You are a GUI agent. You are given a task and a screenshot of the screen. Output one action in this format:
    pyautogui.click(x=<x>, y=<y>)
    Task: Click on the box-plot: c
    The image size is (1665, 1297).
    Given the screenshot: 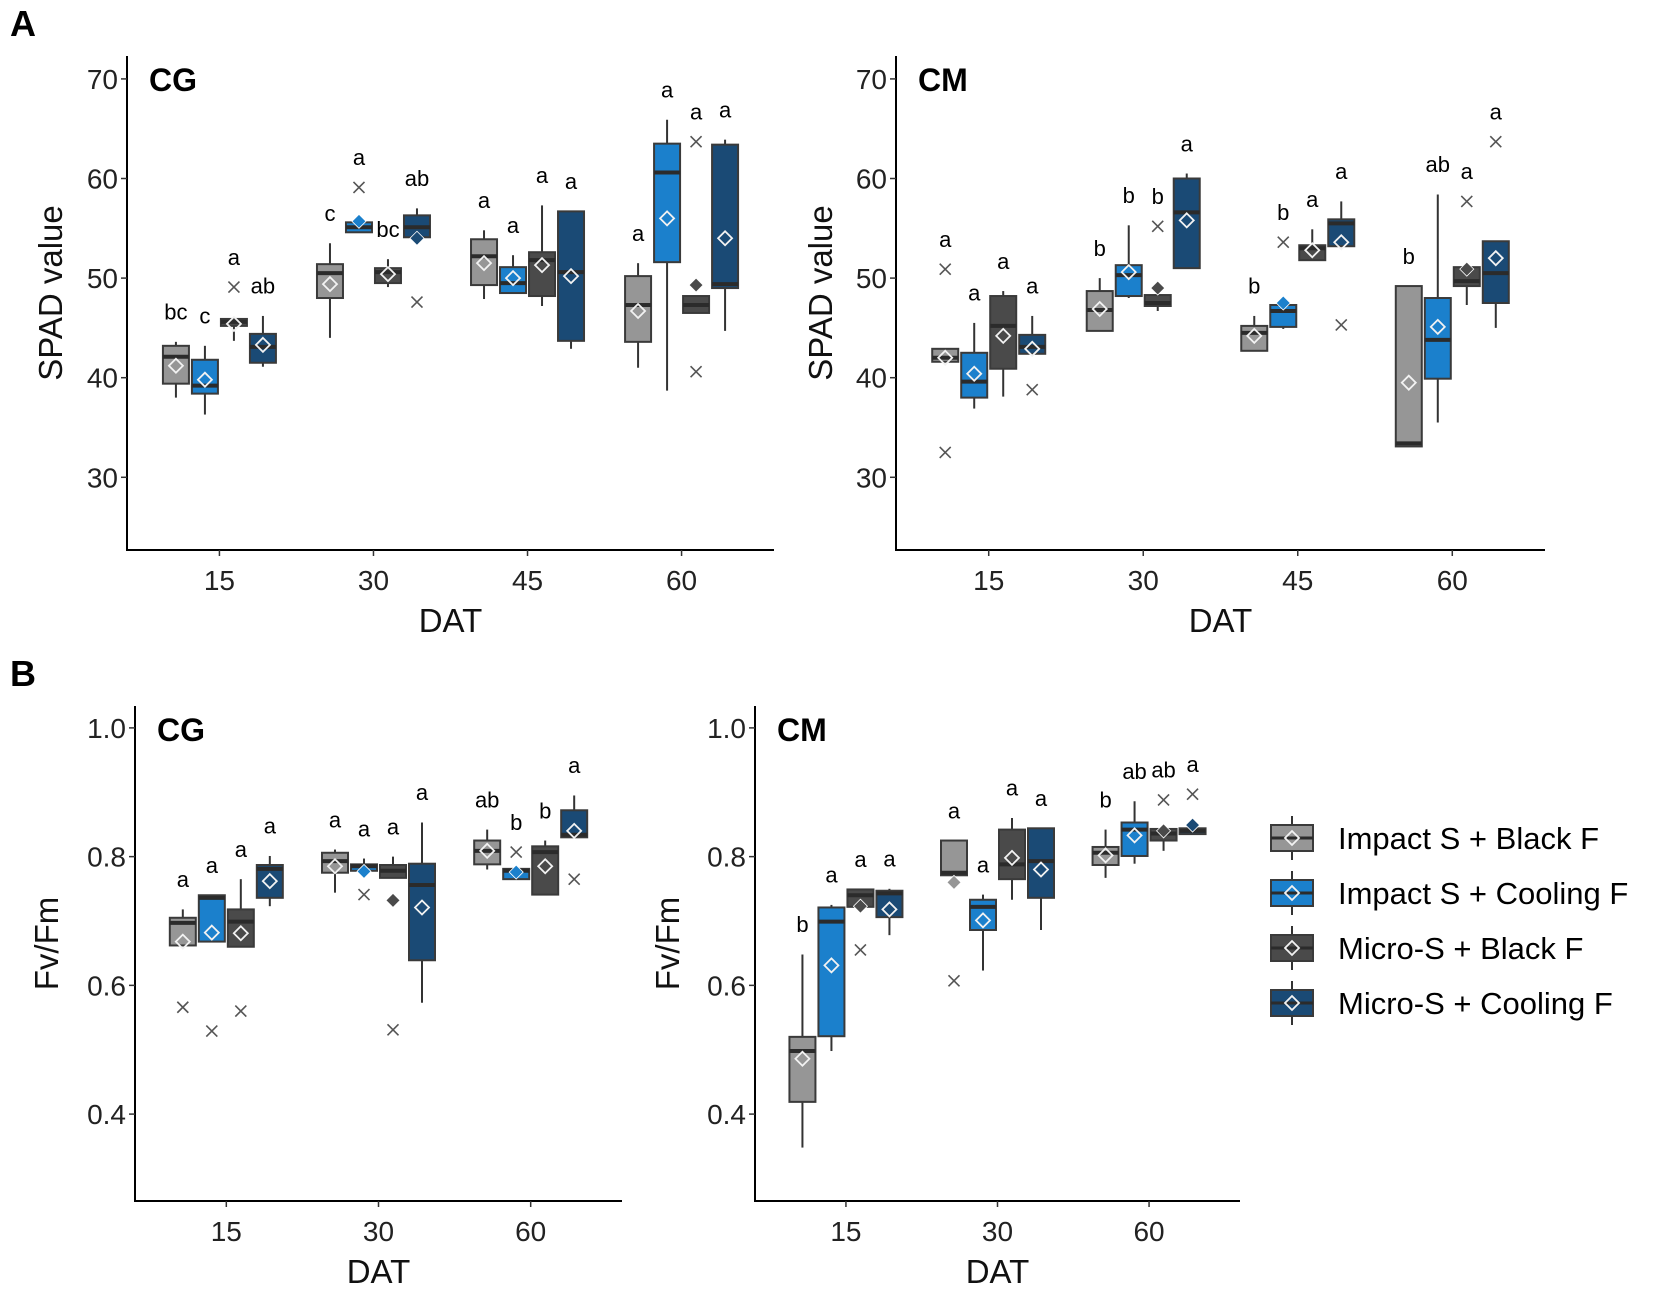 What is the action you would take?
    pyautogui.click(x=204, y=359)
    